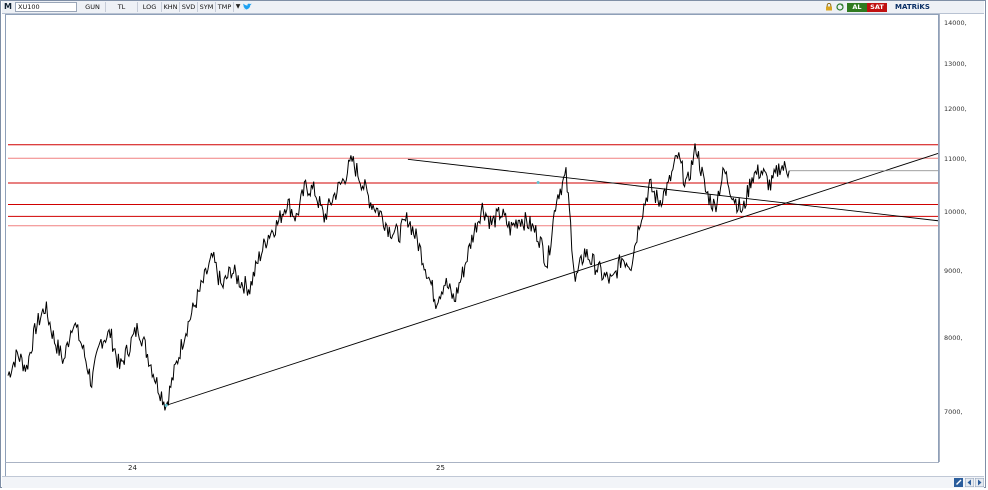 This screenshot has width=988, height=490. What do you see at coordinates (840, 7) in the screenshot?
I see `refresh-icon` at bounding box center [840, 7].